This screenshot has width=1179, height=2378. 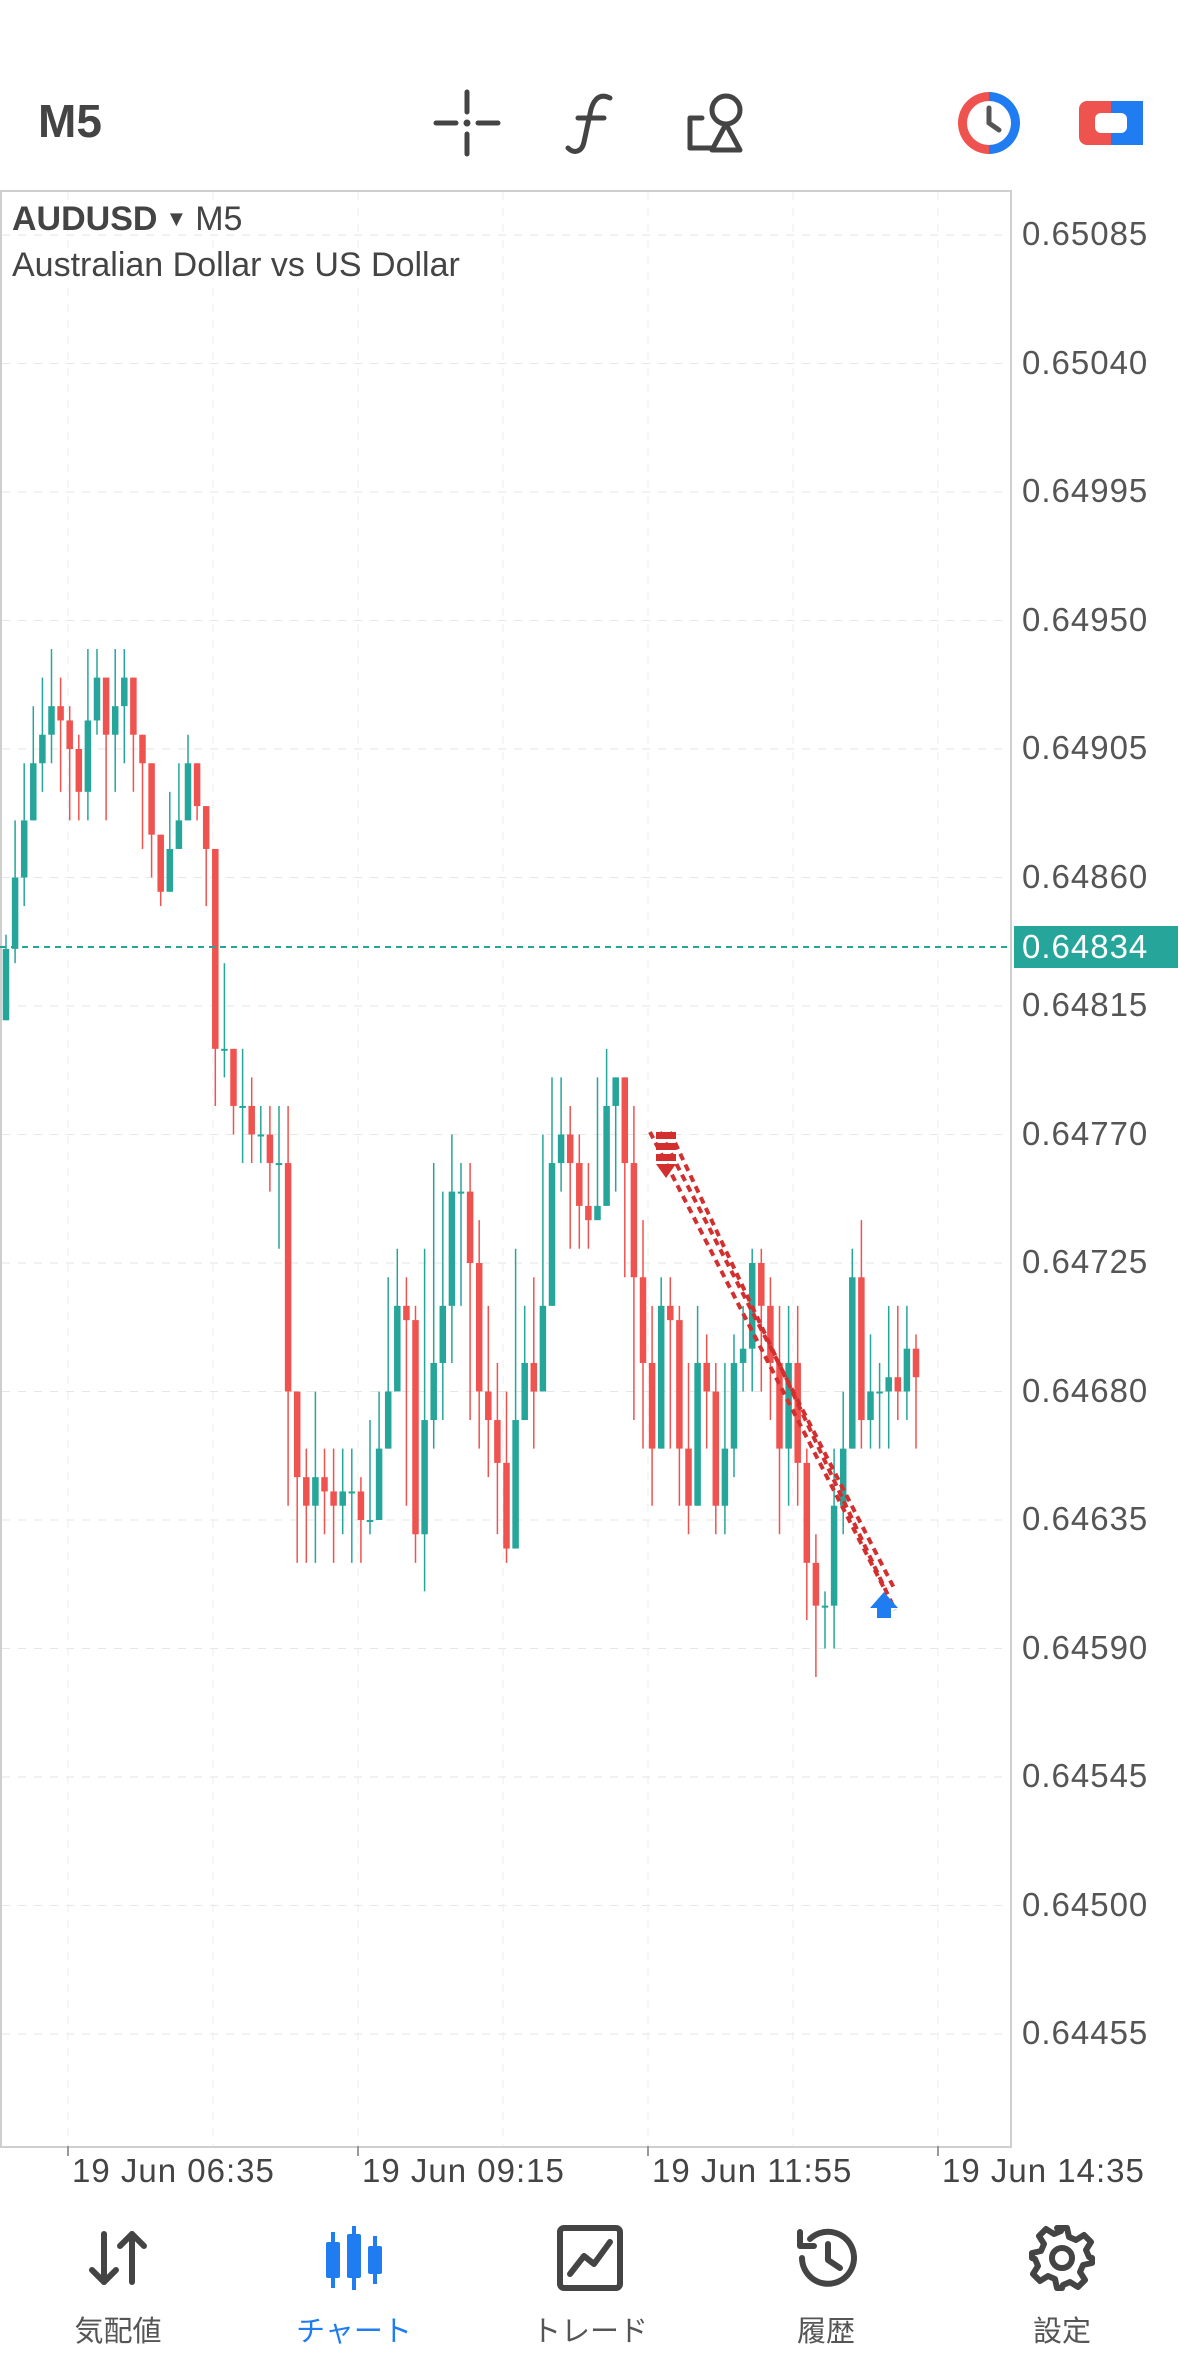 I want to click on nav-chart: チャート, so click(x=354, y=2289).